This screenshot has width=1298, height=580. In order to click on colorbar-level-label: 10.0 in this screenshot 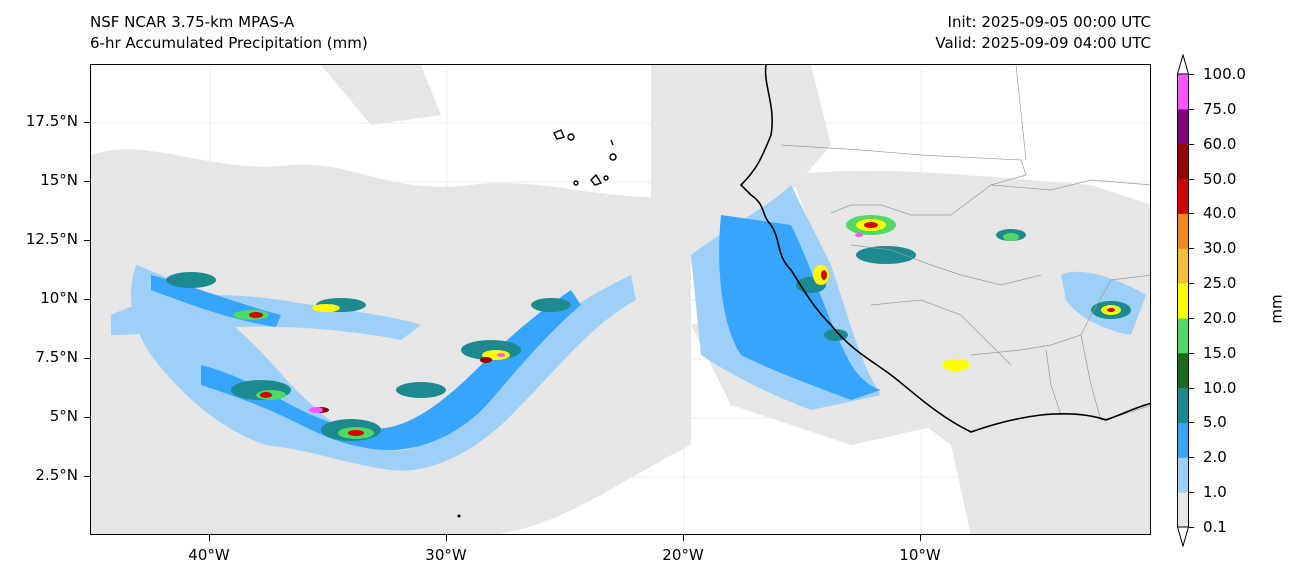, I will do `click(1220, 387)`.